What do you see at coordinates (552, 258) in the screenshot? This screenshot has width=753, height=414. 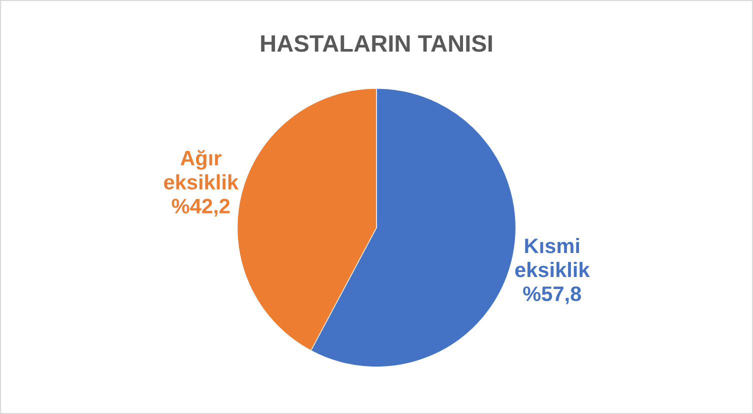 I see `slice-label: Kısmi eksiklik` at bounding box center [552, 258].